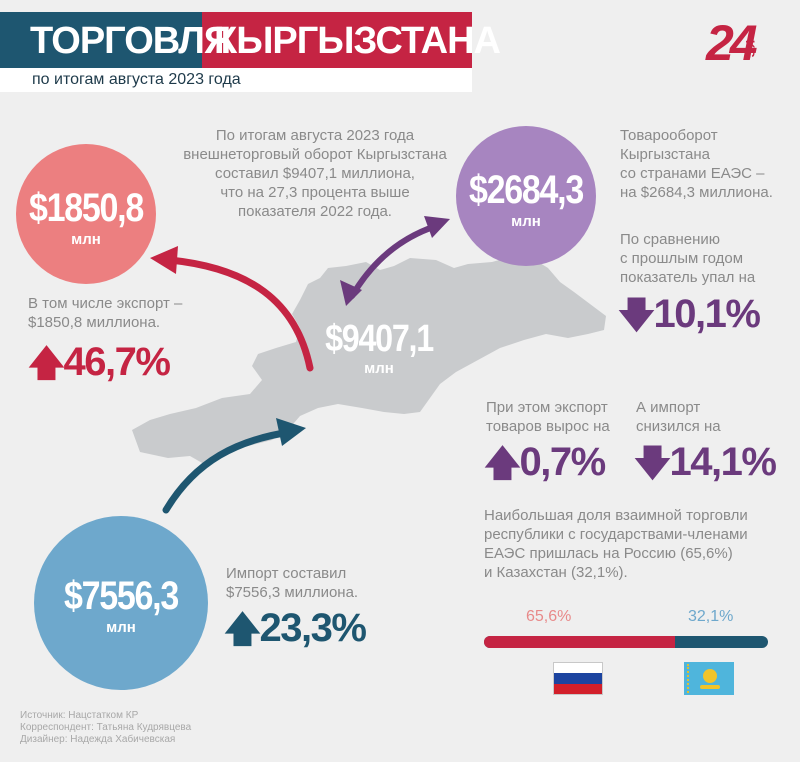 The width and height of the screenshot is (800, 762). Describe the element at coordinates (315, 211) in the screenshot. I see `intro-line: показателя 2022 года.` at that location.